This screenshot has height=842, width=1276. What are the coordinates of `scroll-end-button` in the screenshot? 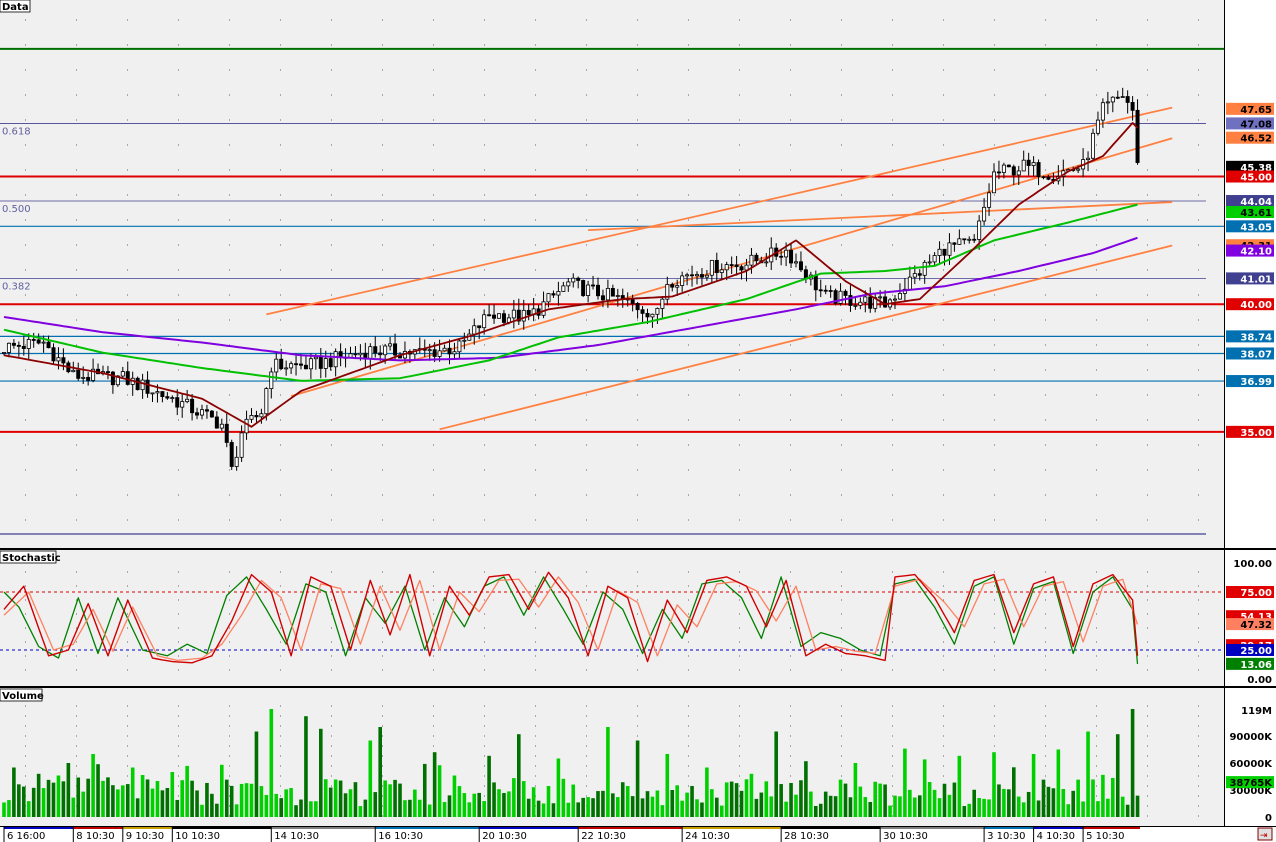 It's located at (1265, 834).